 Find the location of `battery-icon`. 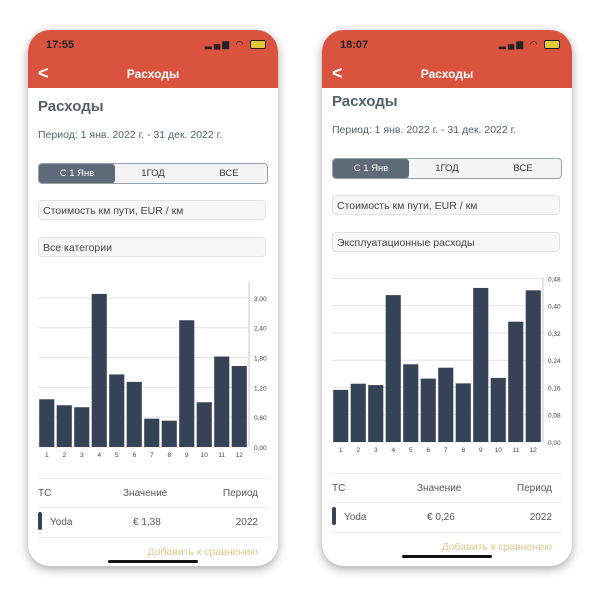

battery-icon is located at coordinates (258, 45).